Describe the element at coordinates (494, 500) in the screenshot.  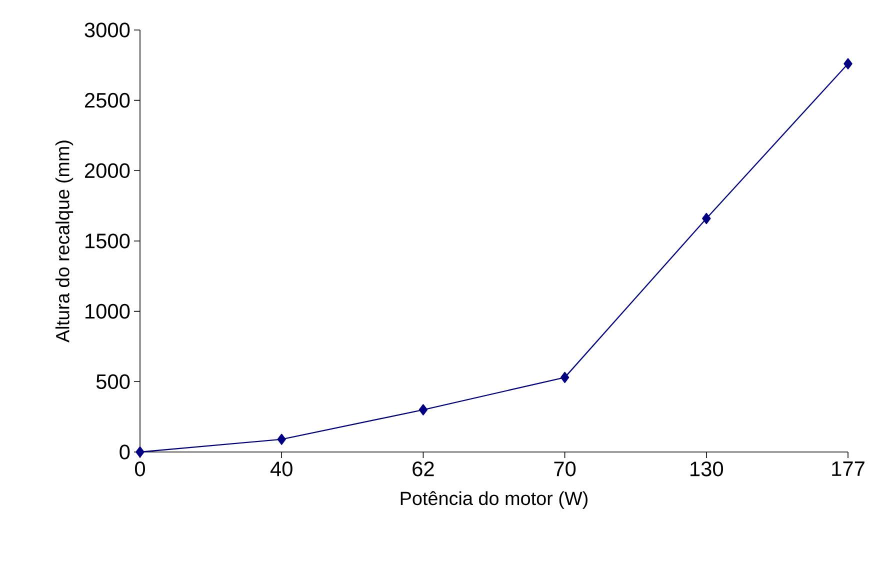
I see `x-axis-title: Potência do motor (W)` at that location.